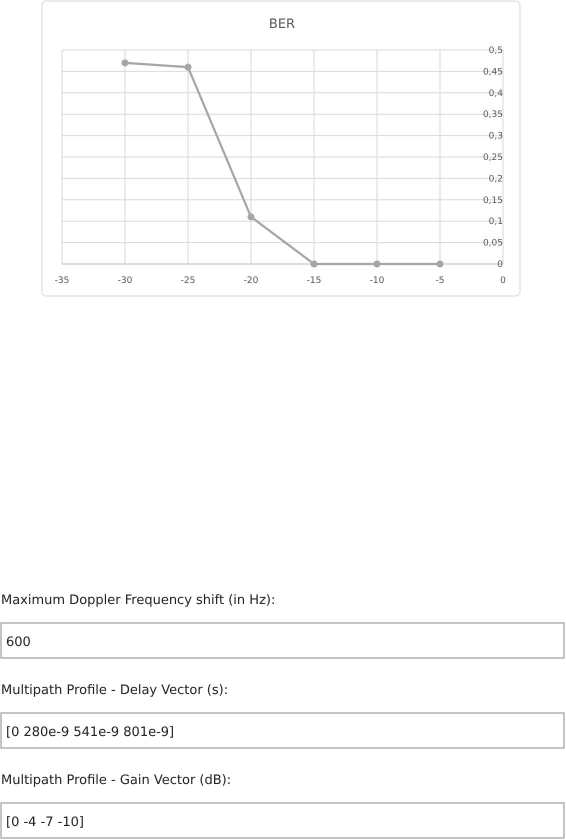 The image size is (566, 840). I want to click on y-tick-label: 0,25, so click(492, 158).